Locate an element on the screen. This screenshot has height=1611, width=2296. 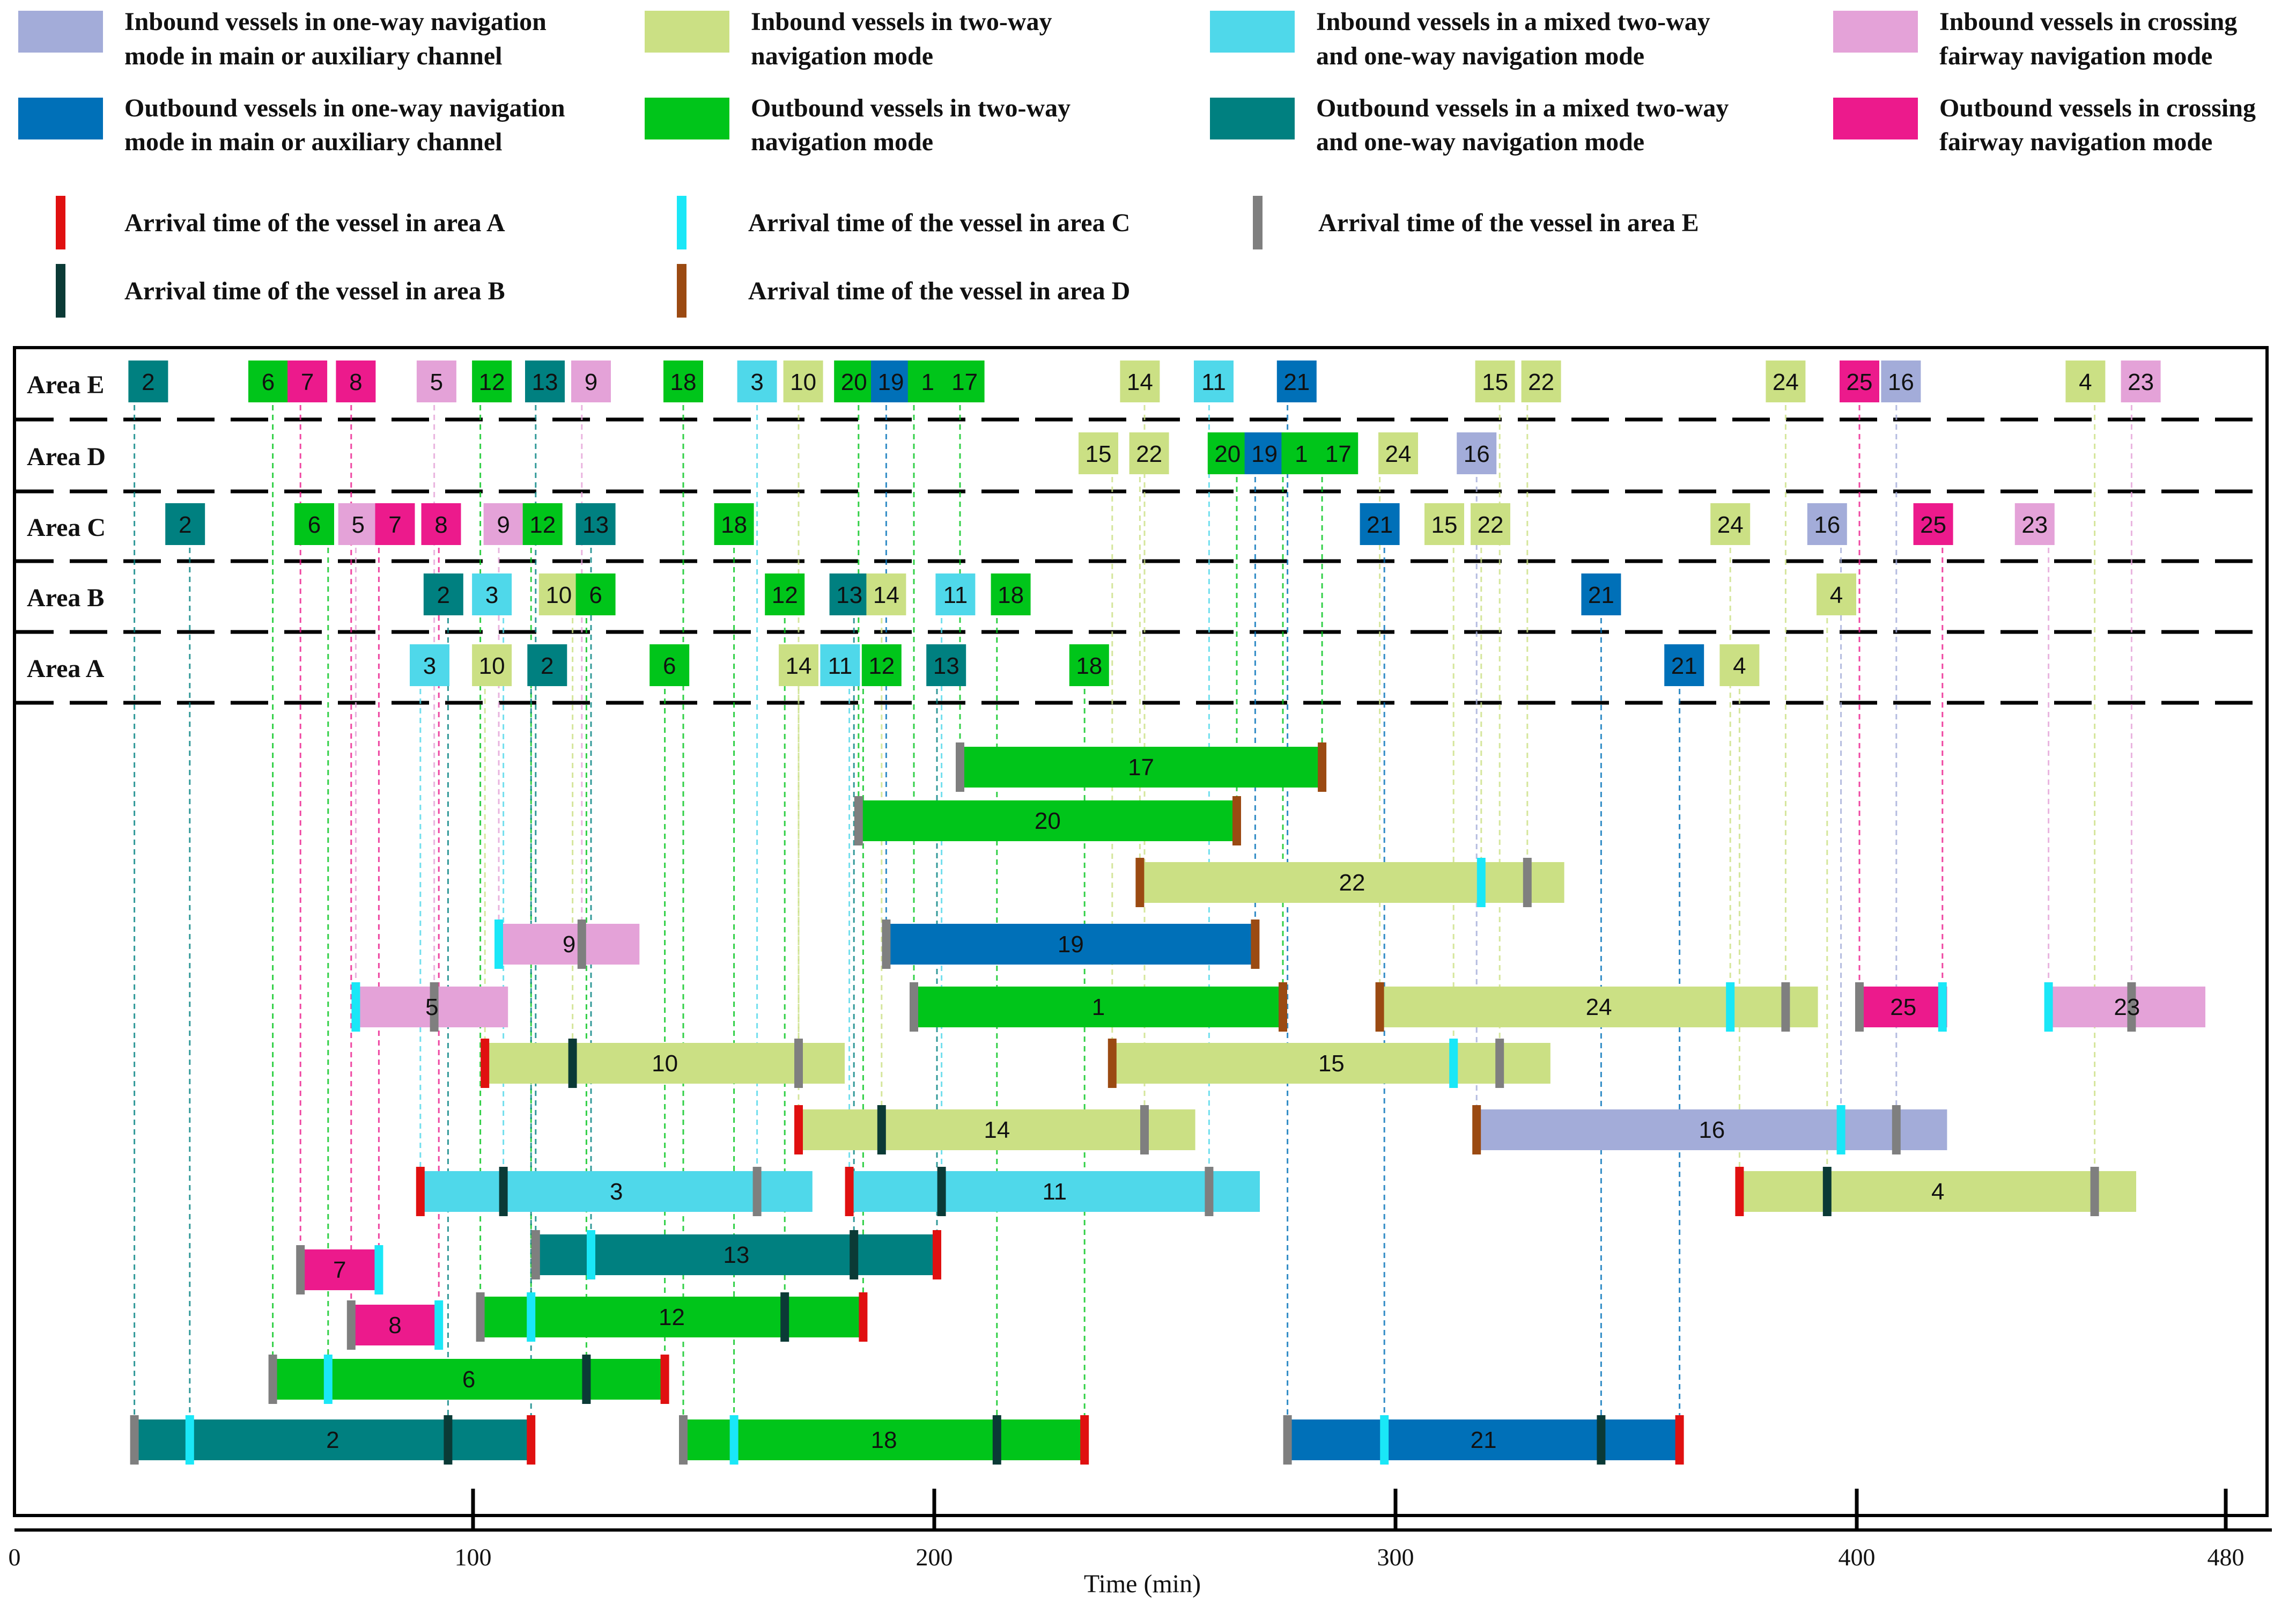
arrival-marker-10-A is located at coordinates (485, 1063).